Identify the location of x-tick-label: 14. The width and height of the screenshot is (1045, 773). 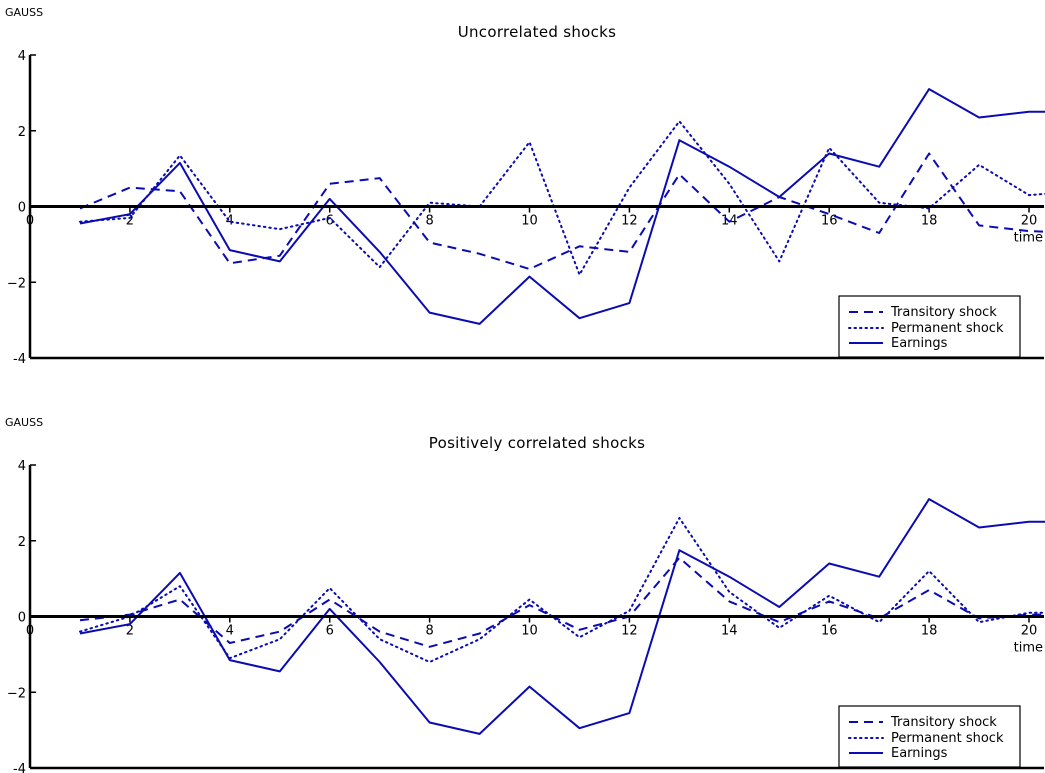
(729, 631).